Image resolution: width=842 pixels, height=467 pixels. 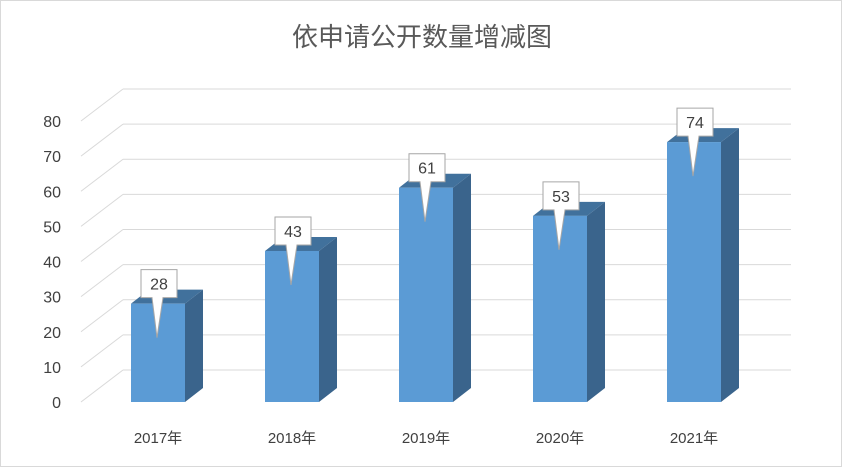 What do you see at coordinates (561, 215) in the screenshot?
I see `data-label: 53` at bounding box center [561, 215].